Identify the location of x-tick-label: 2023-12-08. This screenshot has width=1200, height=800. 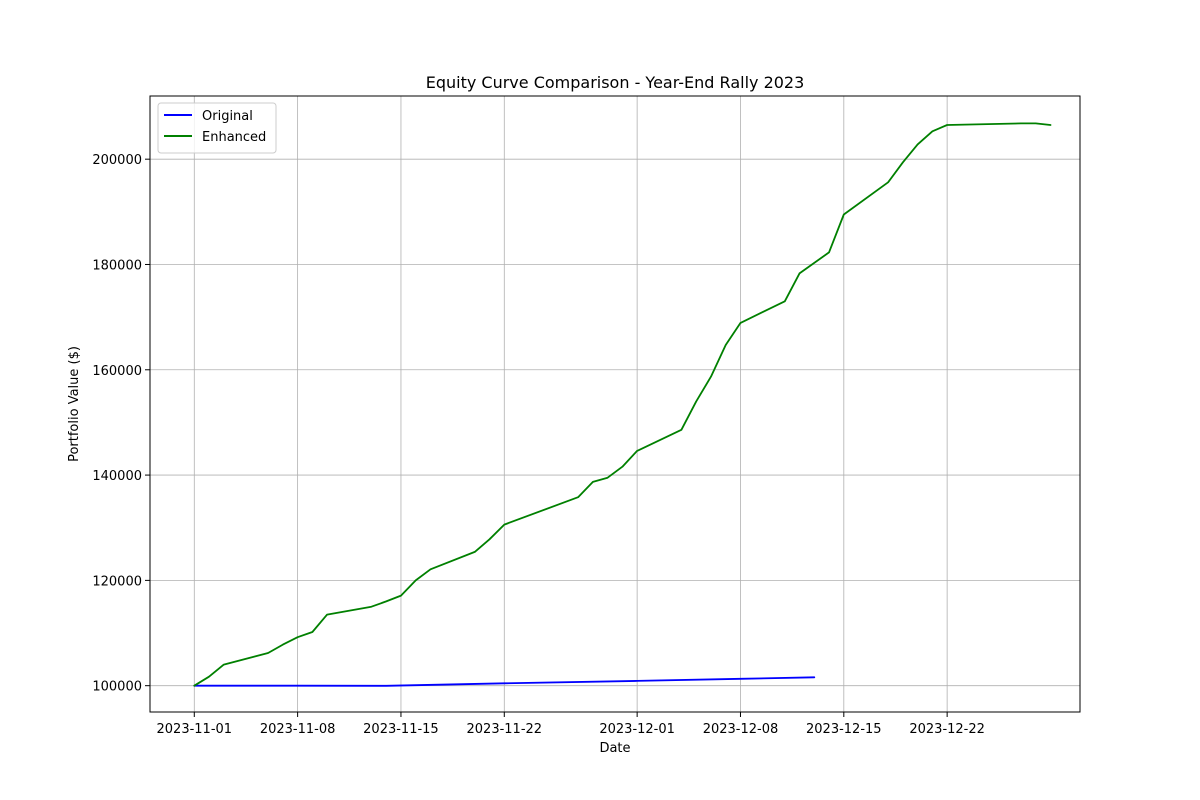
(741, 729).